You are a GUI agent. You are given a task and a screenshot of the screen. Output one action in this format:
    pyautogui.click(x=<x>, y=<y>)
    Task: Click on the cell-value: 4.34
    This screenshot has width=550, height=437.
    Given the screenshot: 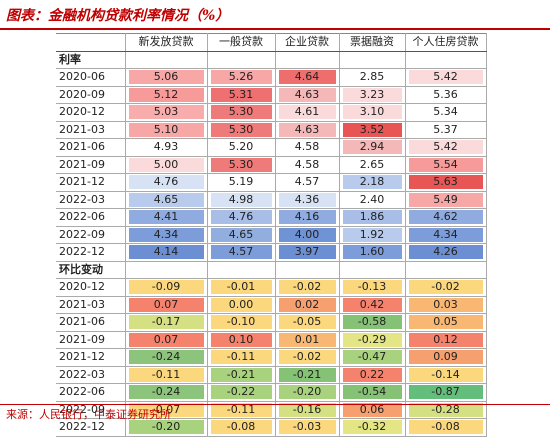 What is the action you would take?
    pyautogui.click(x=166, y=234)
    